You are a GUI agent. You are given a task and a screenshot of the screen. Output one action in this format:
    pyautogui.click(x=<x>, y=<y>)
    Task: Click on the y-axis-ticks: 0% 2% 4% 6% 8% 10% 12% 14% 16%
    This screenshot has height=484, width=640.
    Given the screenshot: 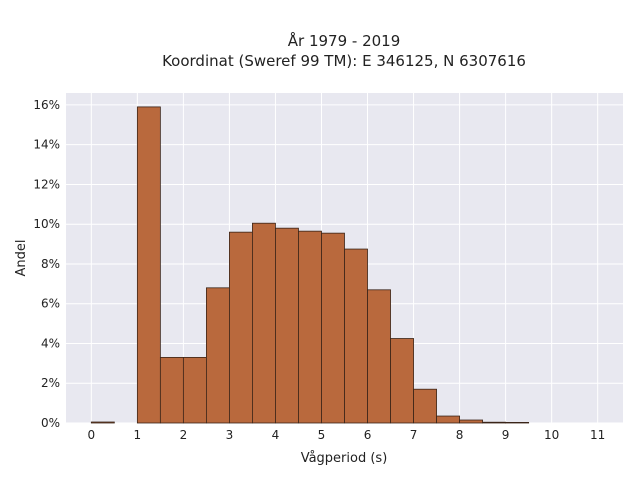 What is the action you would take?
    pyautogui.click(x=46, y=264)
    